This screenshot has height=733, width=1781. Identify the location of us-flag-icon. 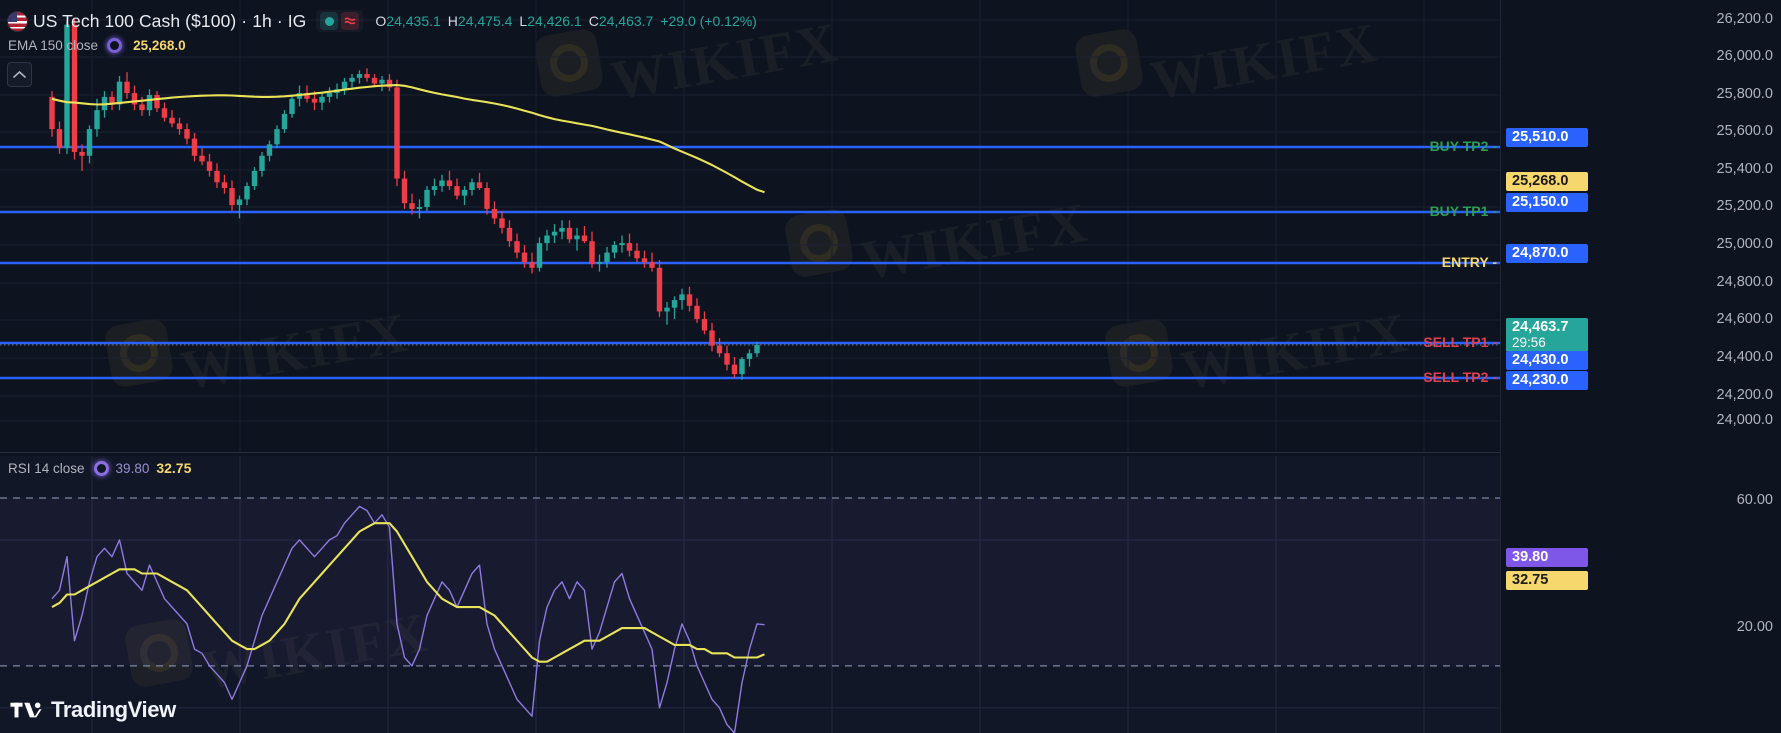
(17, 21).